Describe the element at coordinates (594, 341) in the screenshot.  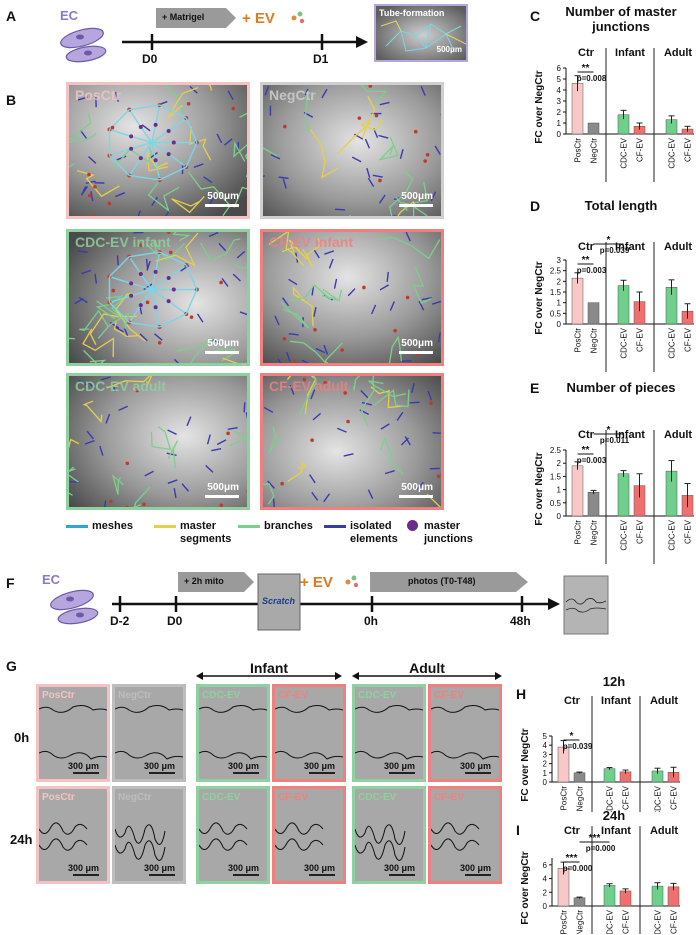
I see `category-label: NegCtr` at that location.